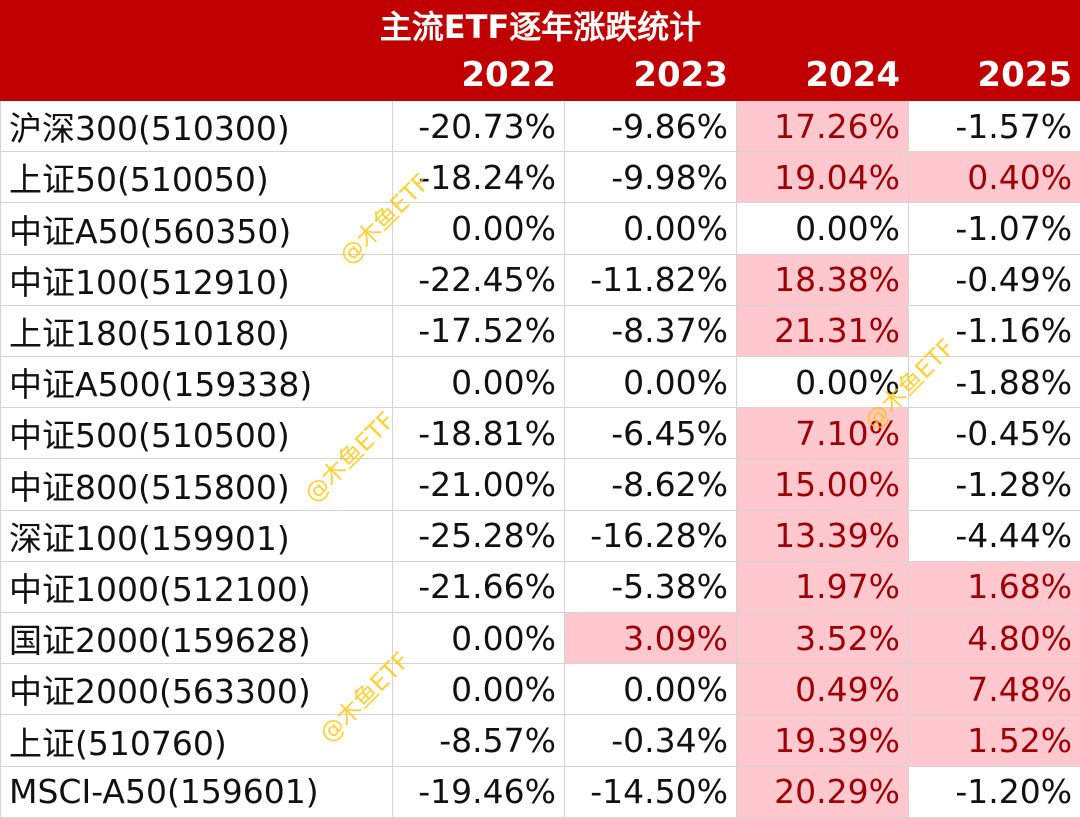  I want to click on table-row: 中证800(515800) -21.00% -8.62% 15.00% -1.28%, so click(540, 484).